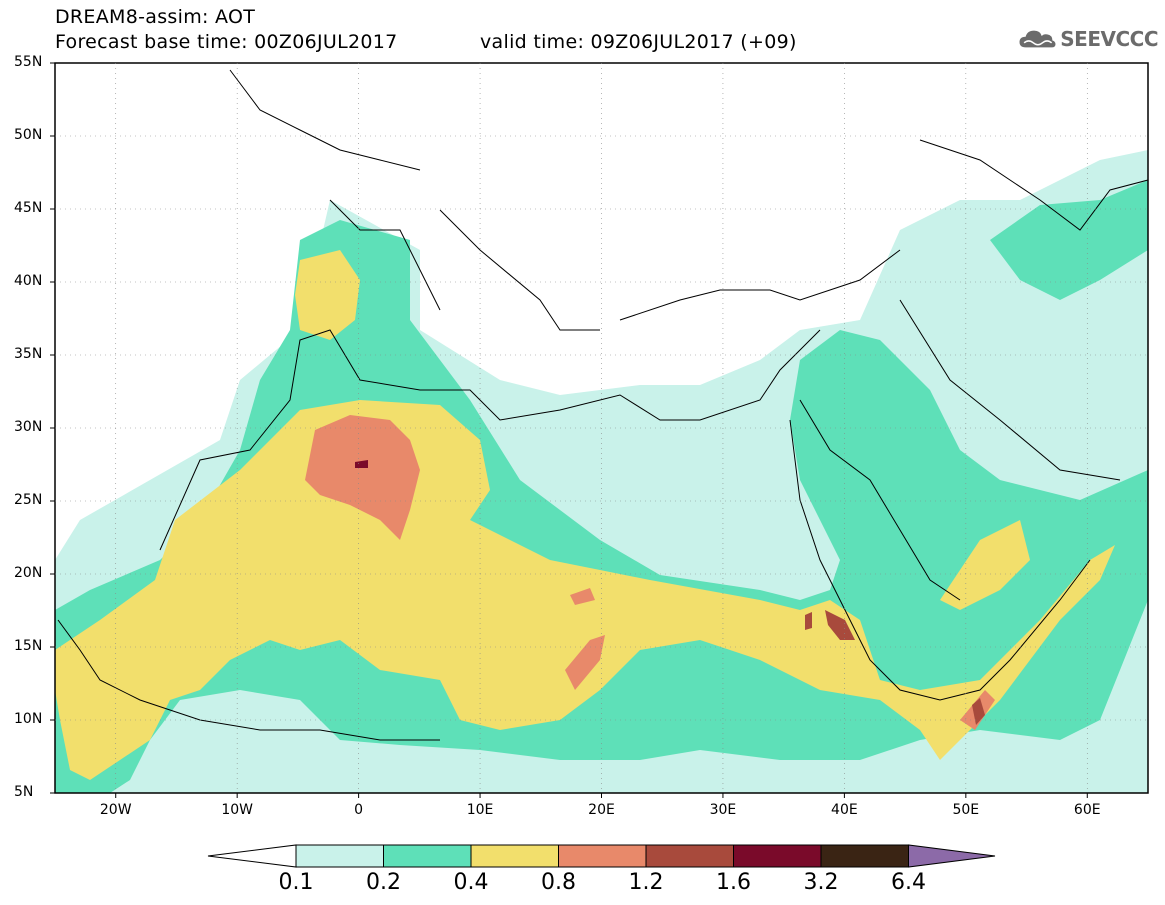 The image size is (1165, 905). I want to click on colorbar-max-arrow, so click(952, 856).